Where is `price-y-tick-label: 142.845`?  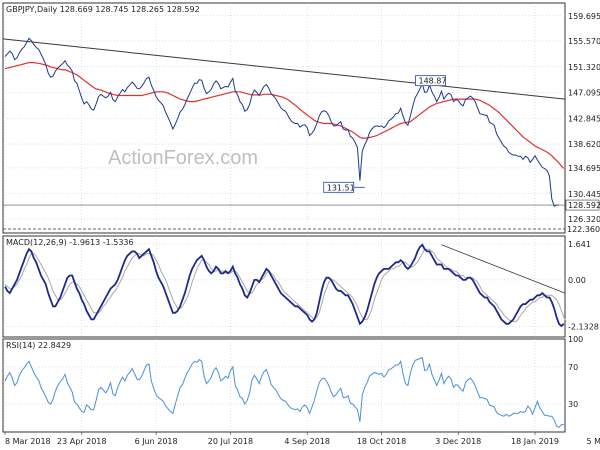 price-y-tick-label: 142.845 is located at coordinates (584, 118).